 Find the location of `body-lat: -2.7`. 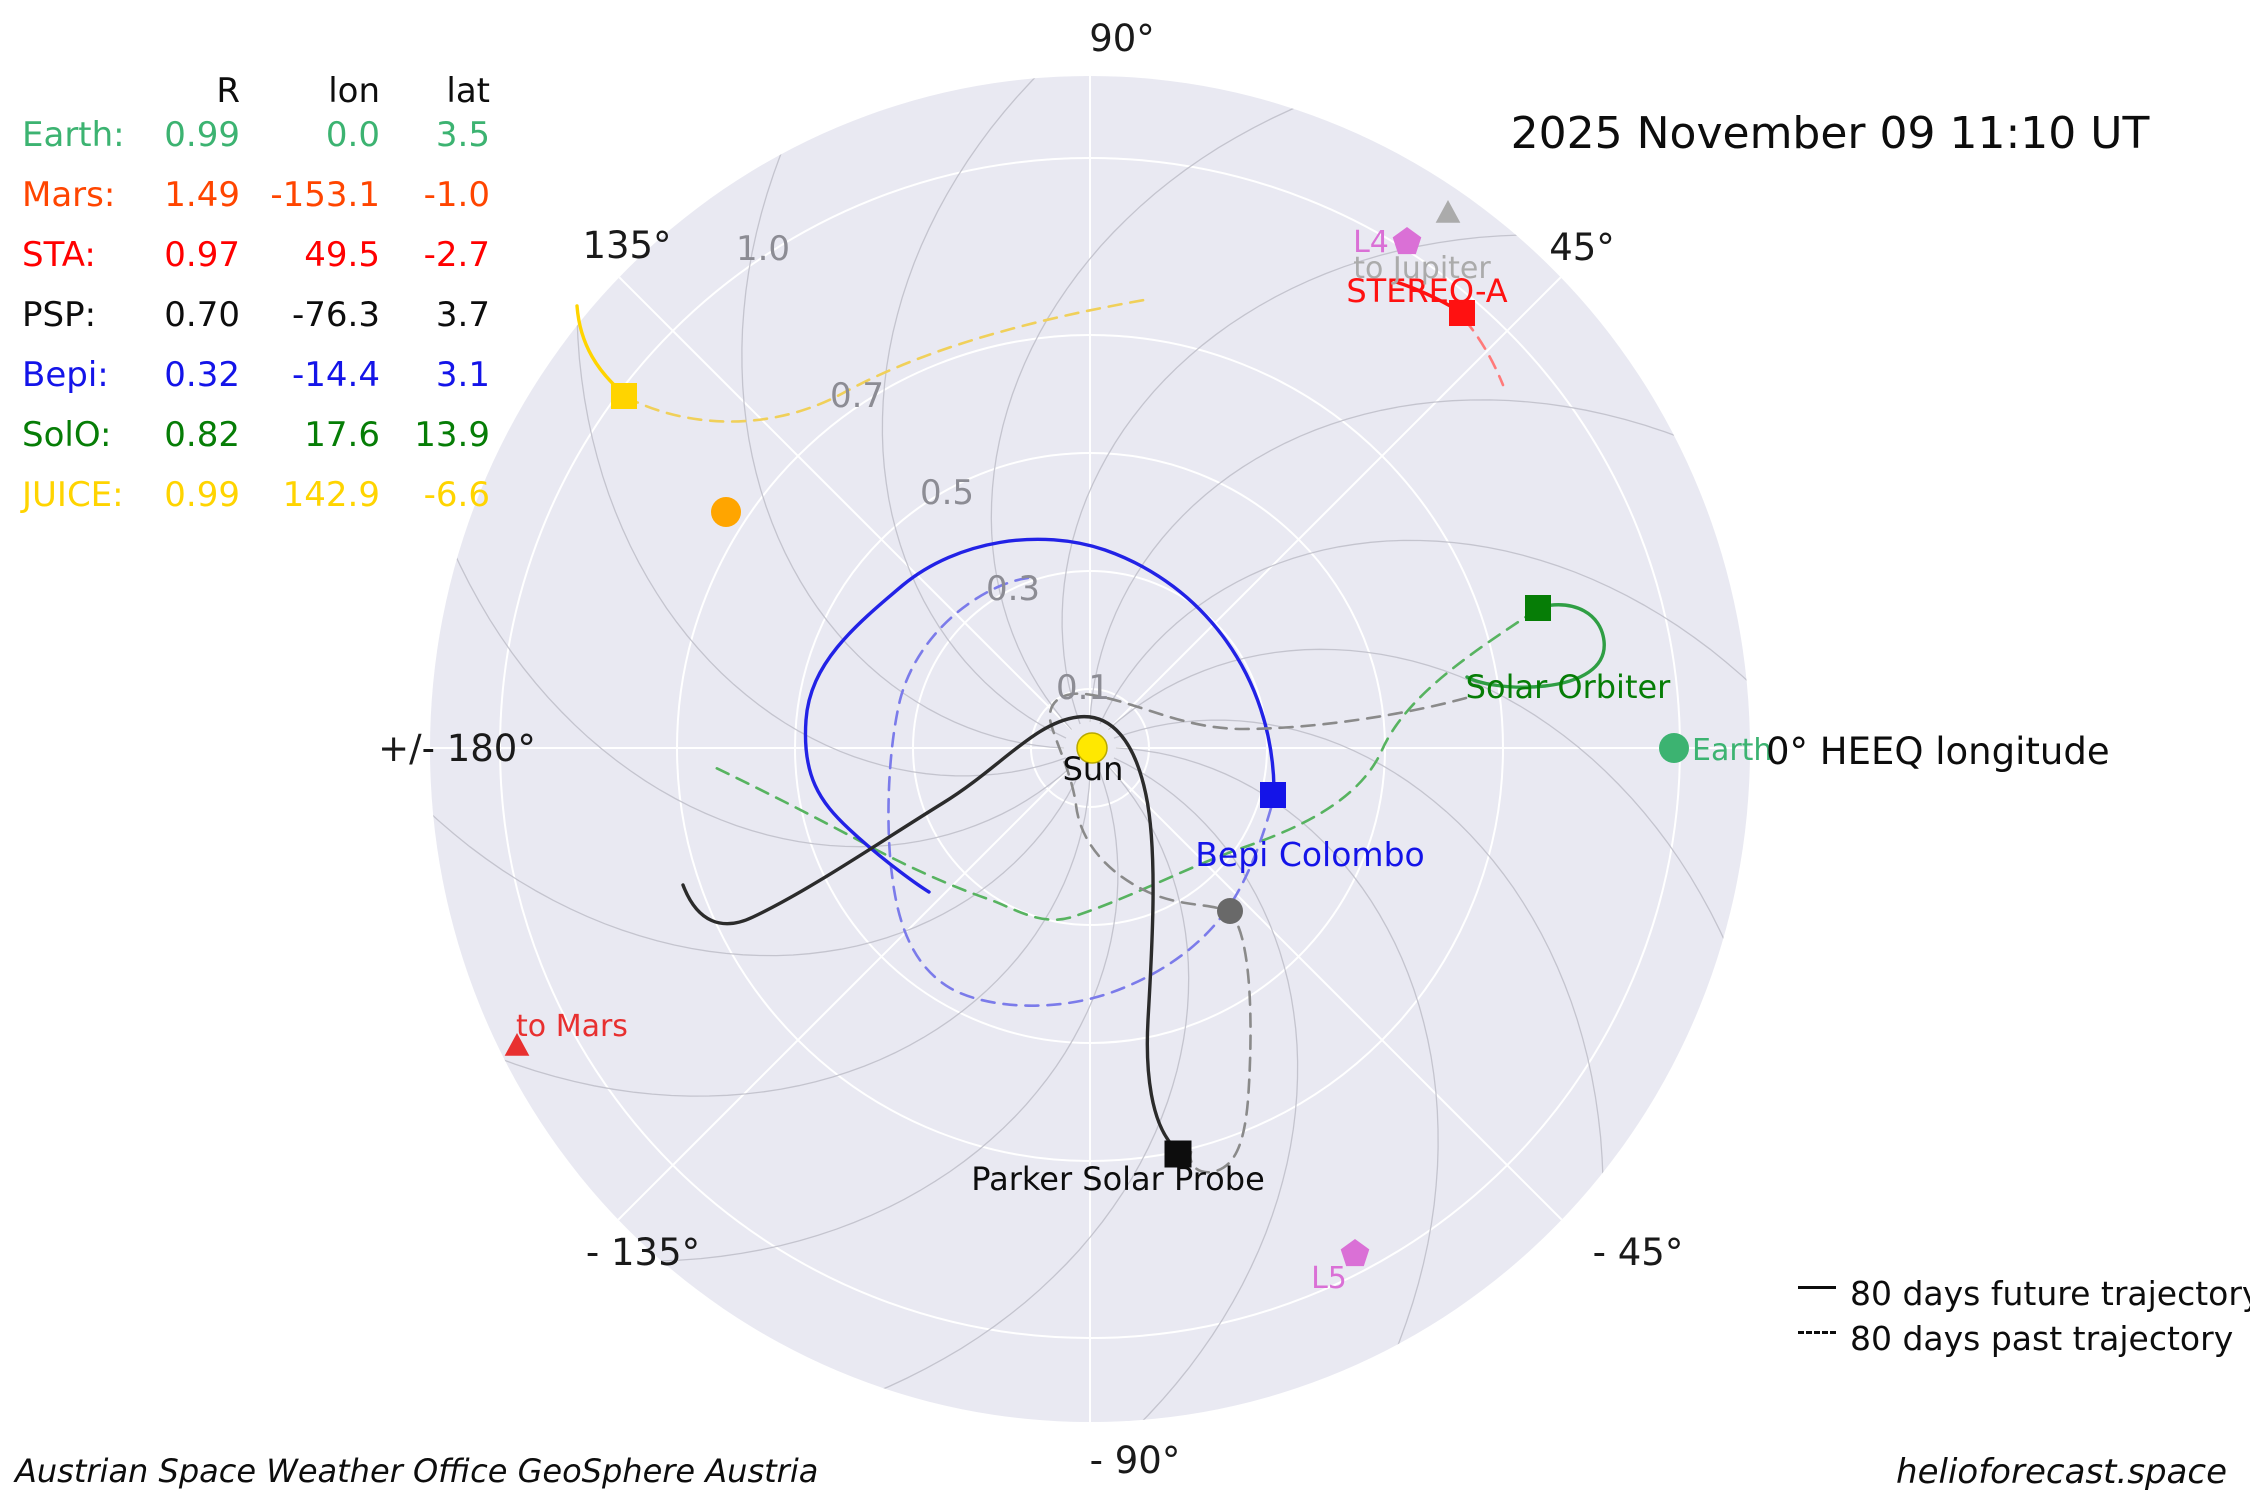

body-lat: -2.7 is located at coordinates (456, 255).